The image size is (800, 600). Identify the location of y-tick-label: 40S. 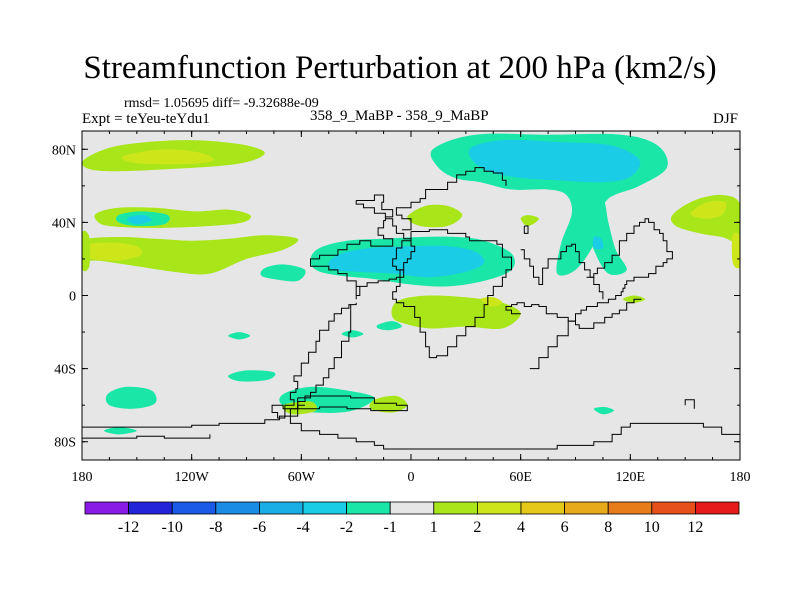
(65, 370).